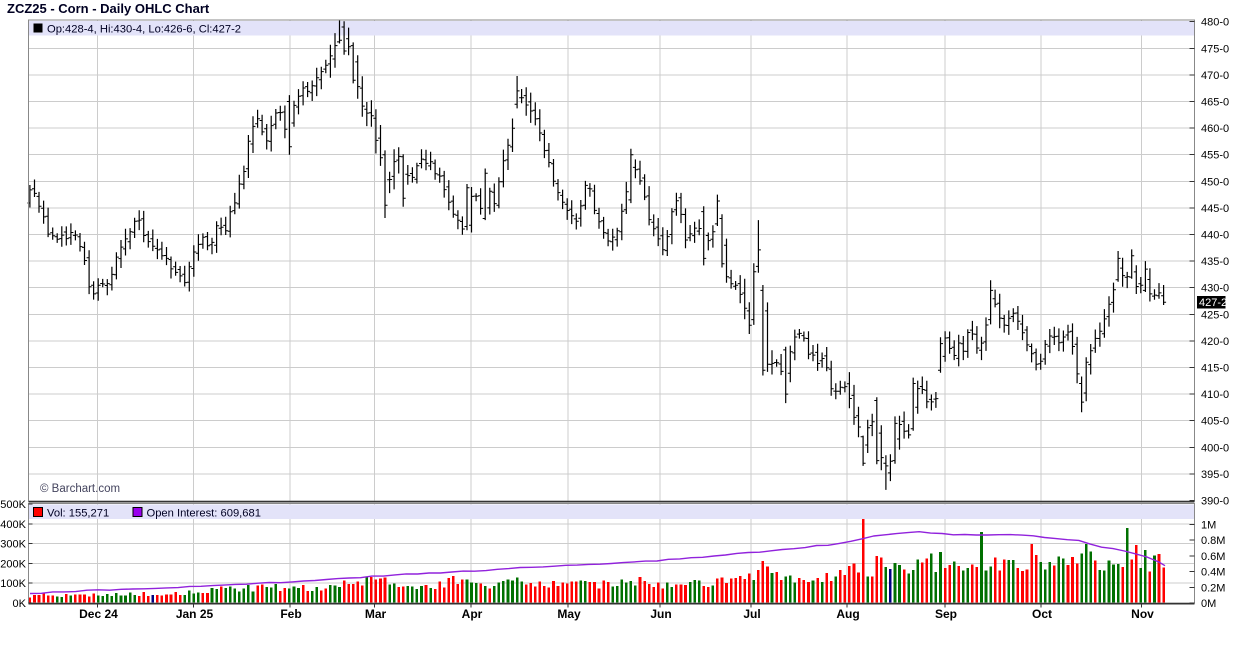 Image resolution: width=1236 pixels, height=650 pixels. Describe the element at coordinates (1215, 236) in the screenshot. I see `svg-text: 440-0` at that location.